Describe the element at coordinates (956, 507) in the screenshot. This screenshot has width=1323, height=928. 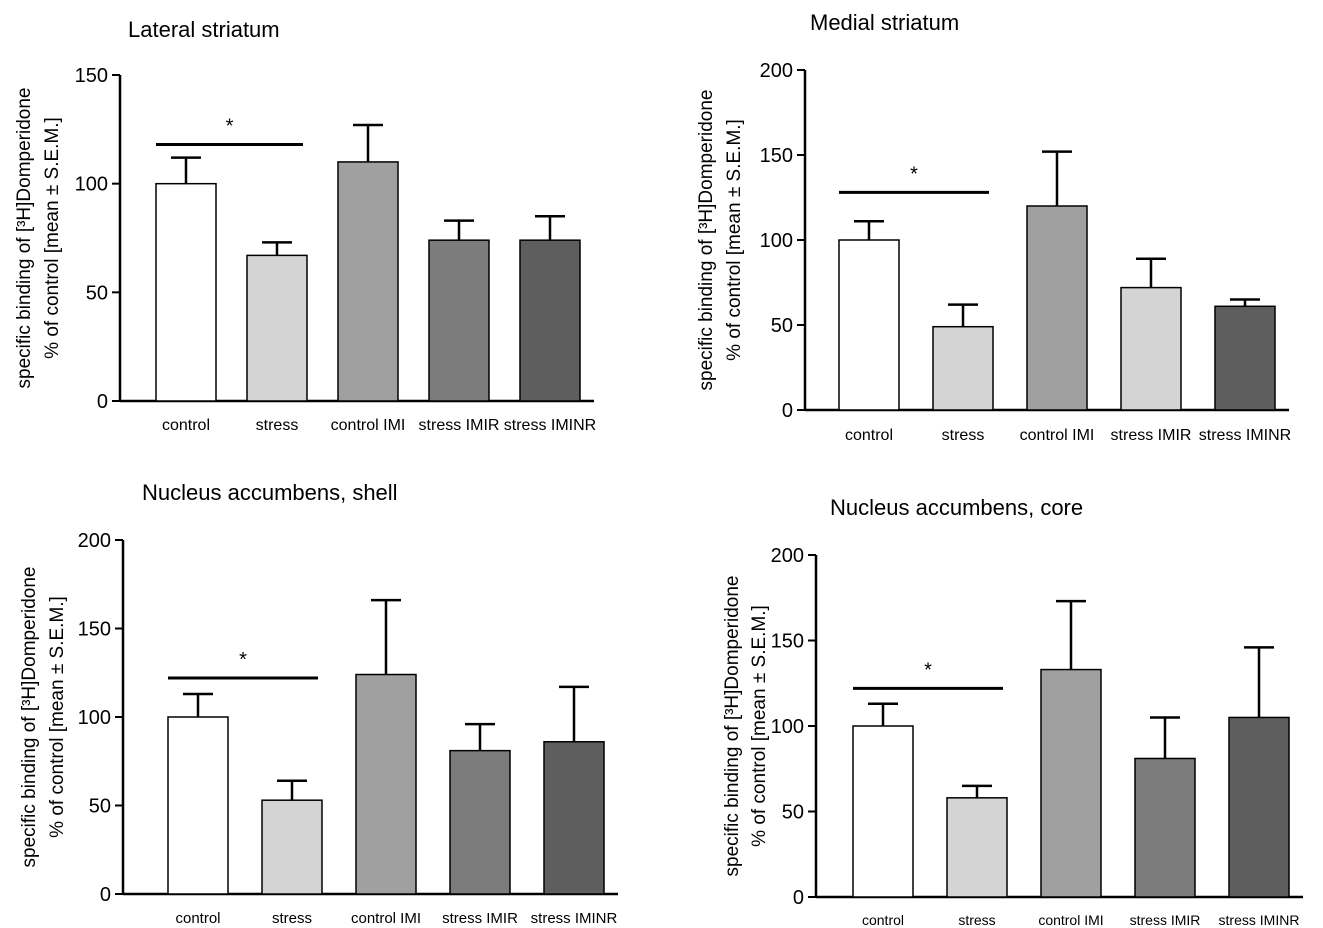
I see `chart-title: Nucleus accumbens, core` at that location.